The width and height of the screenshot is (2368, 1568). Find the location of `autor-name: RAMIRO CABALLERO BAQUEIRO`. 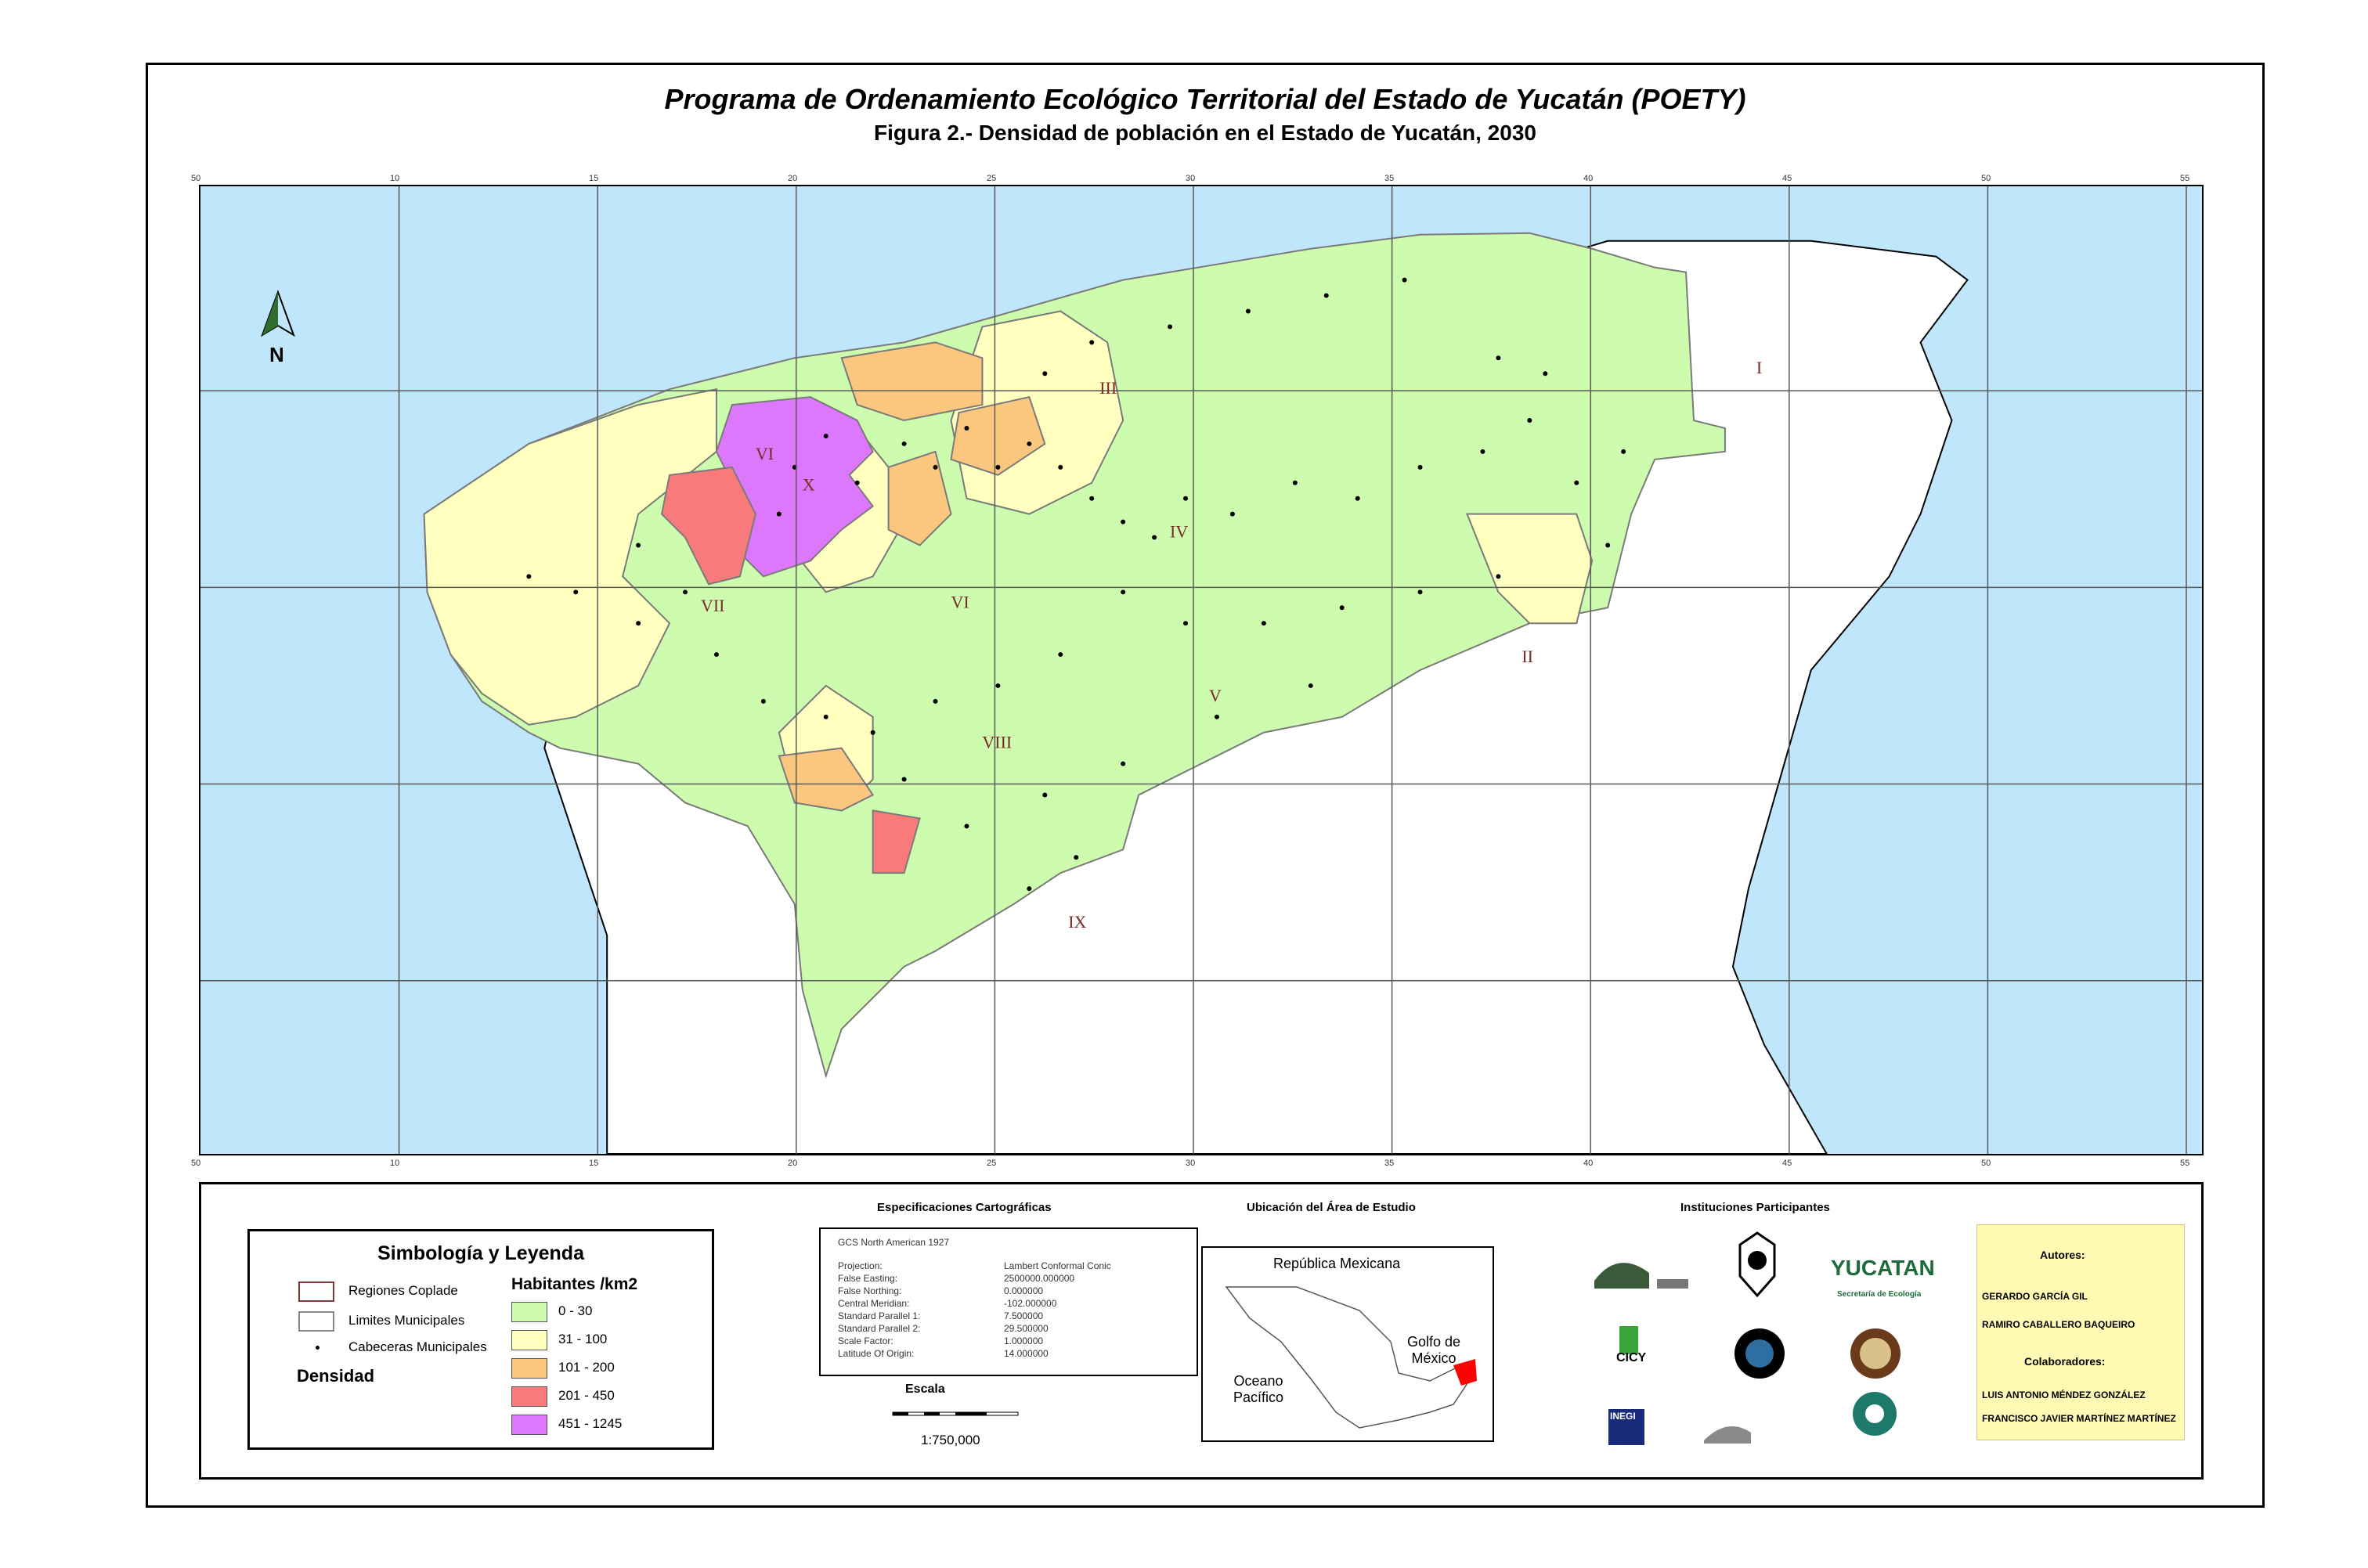

autor-name: RAMIRO CABALLERO BAQUEIRO is located at coordinates (2058, 1324).